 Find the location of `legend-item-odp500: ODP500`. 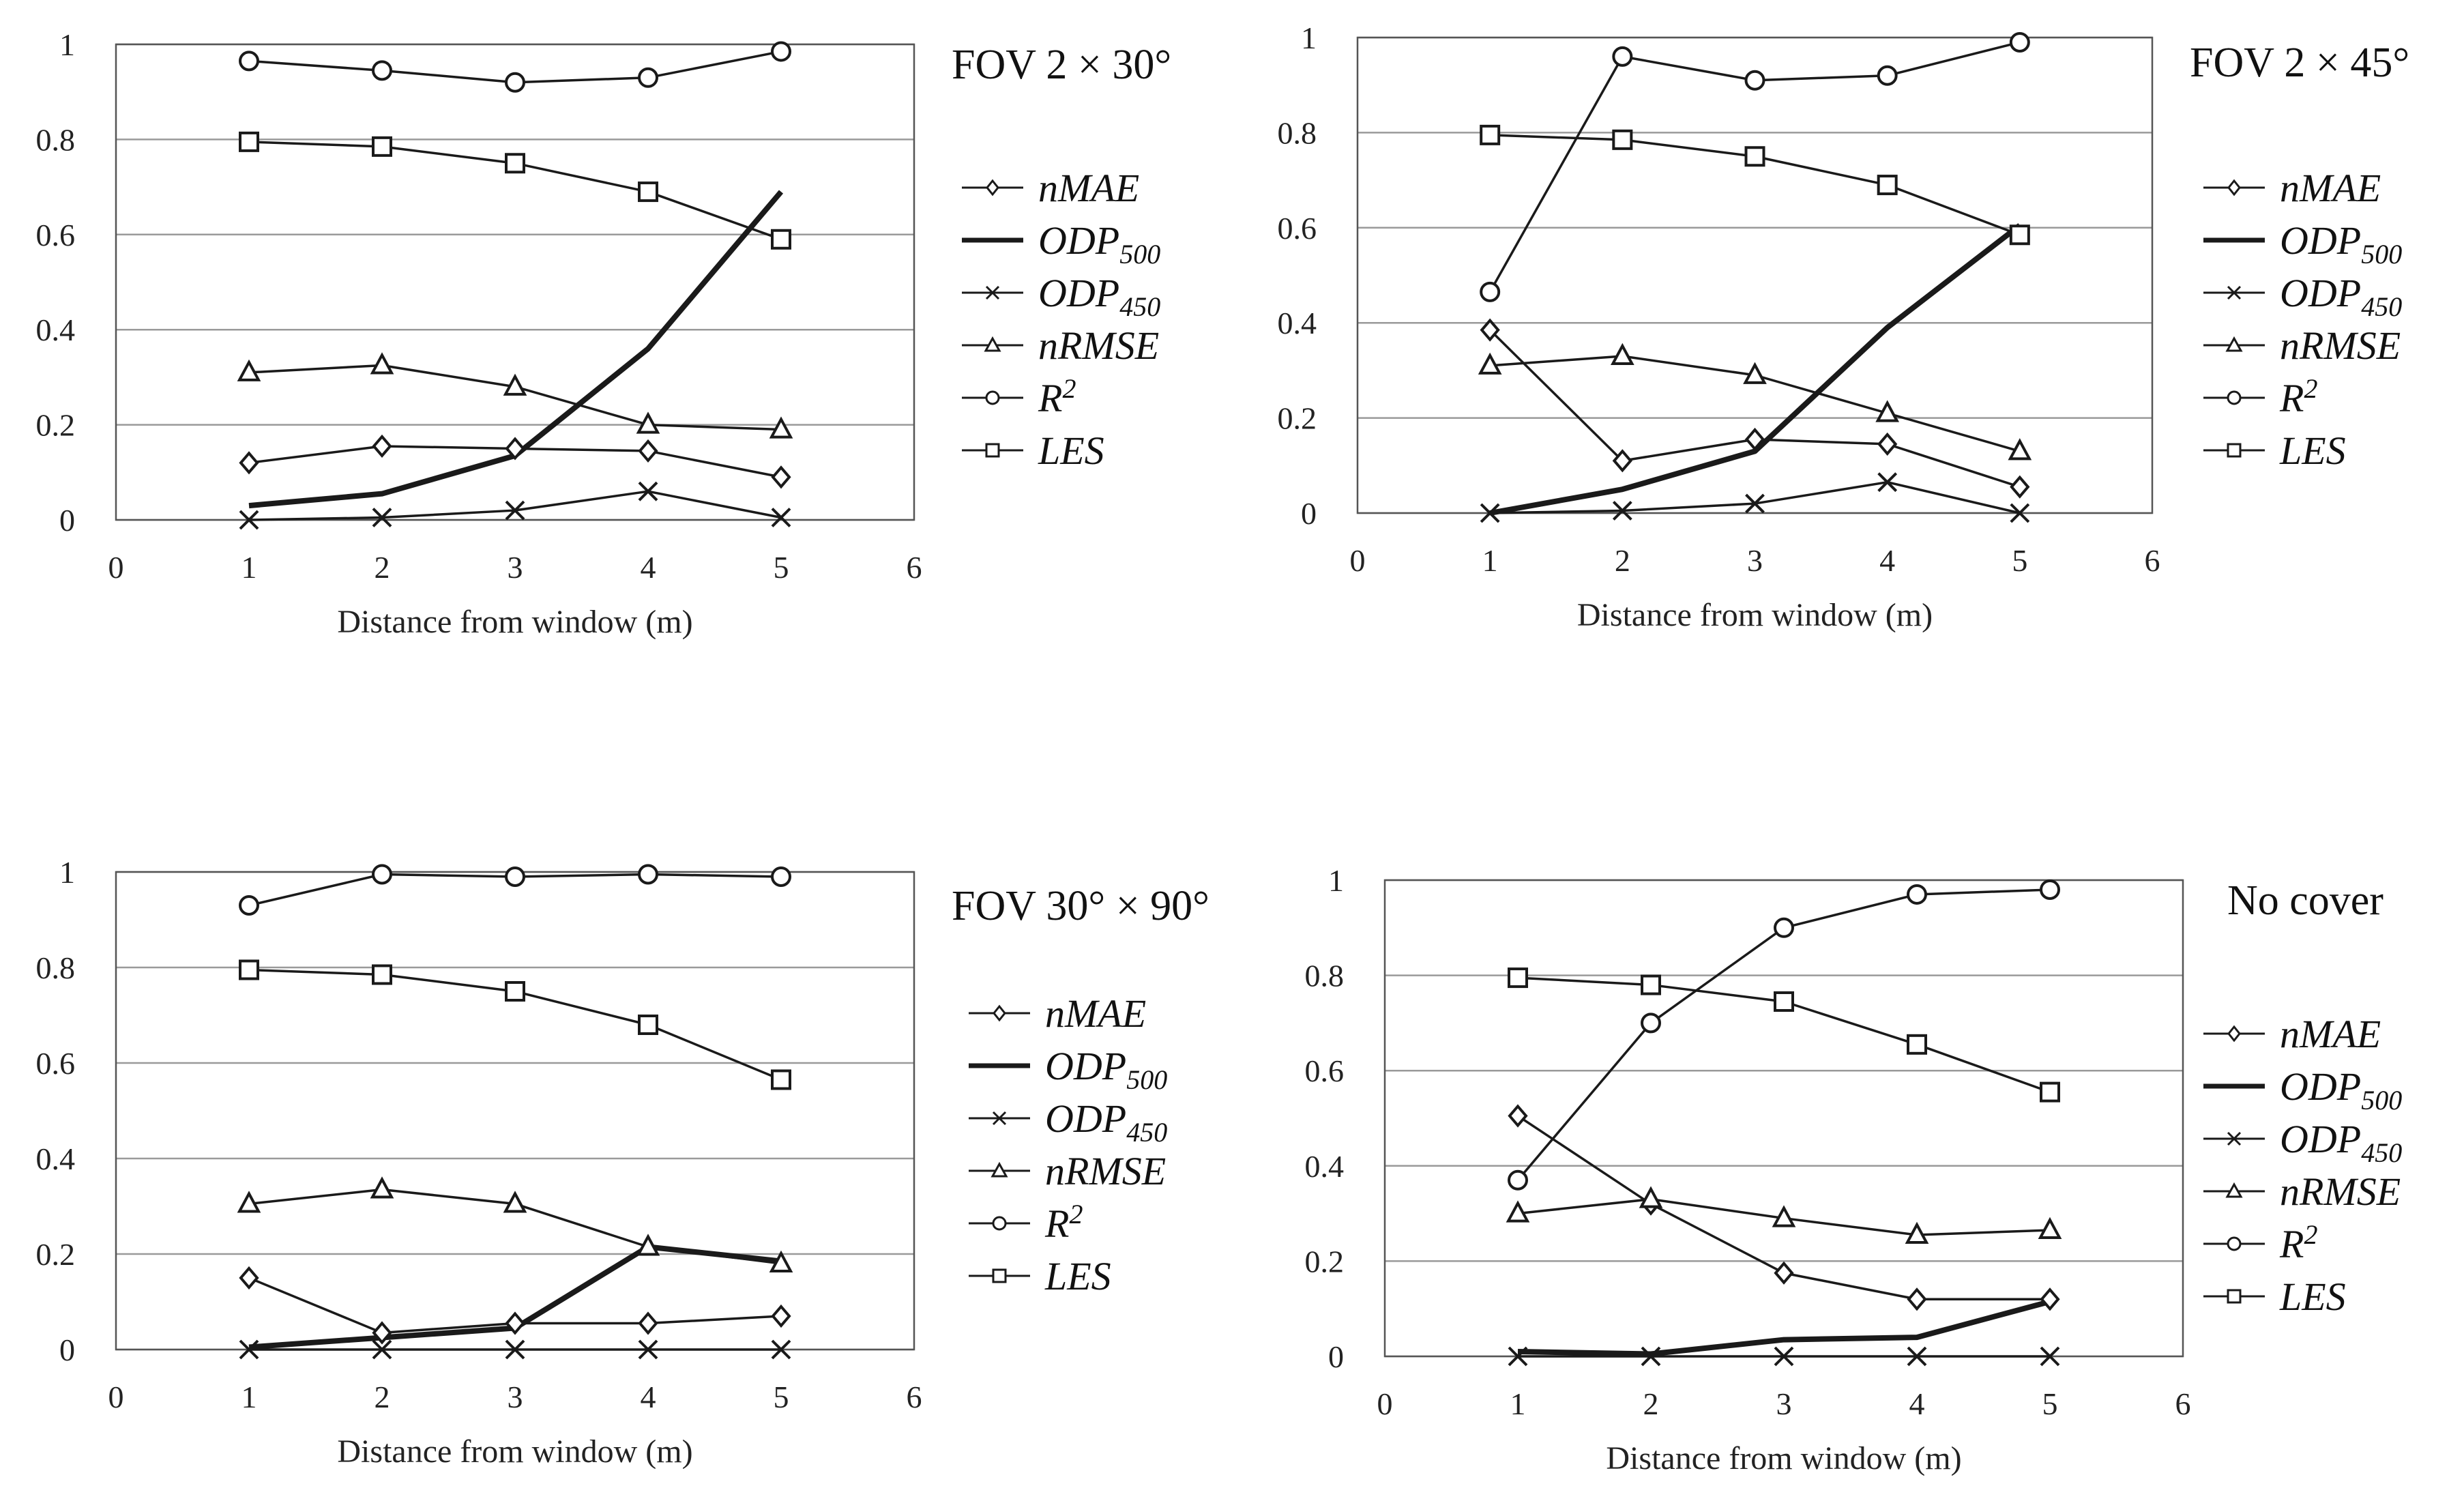

legend-item-odp500: ODP500 is located at coordinates (1061, 243).